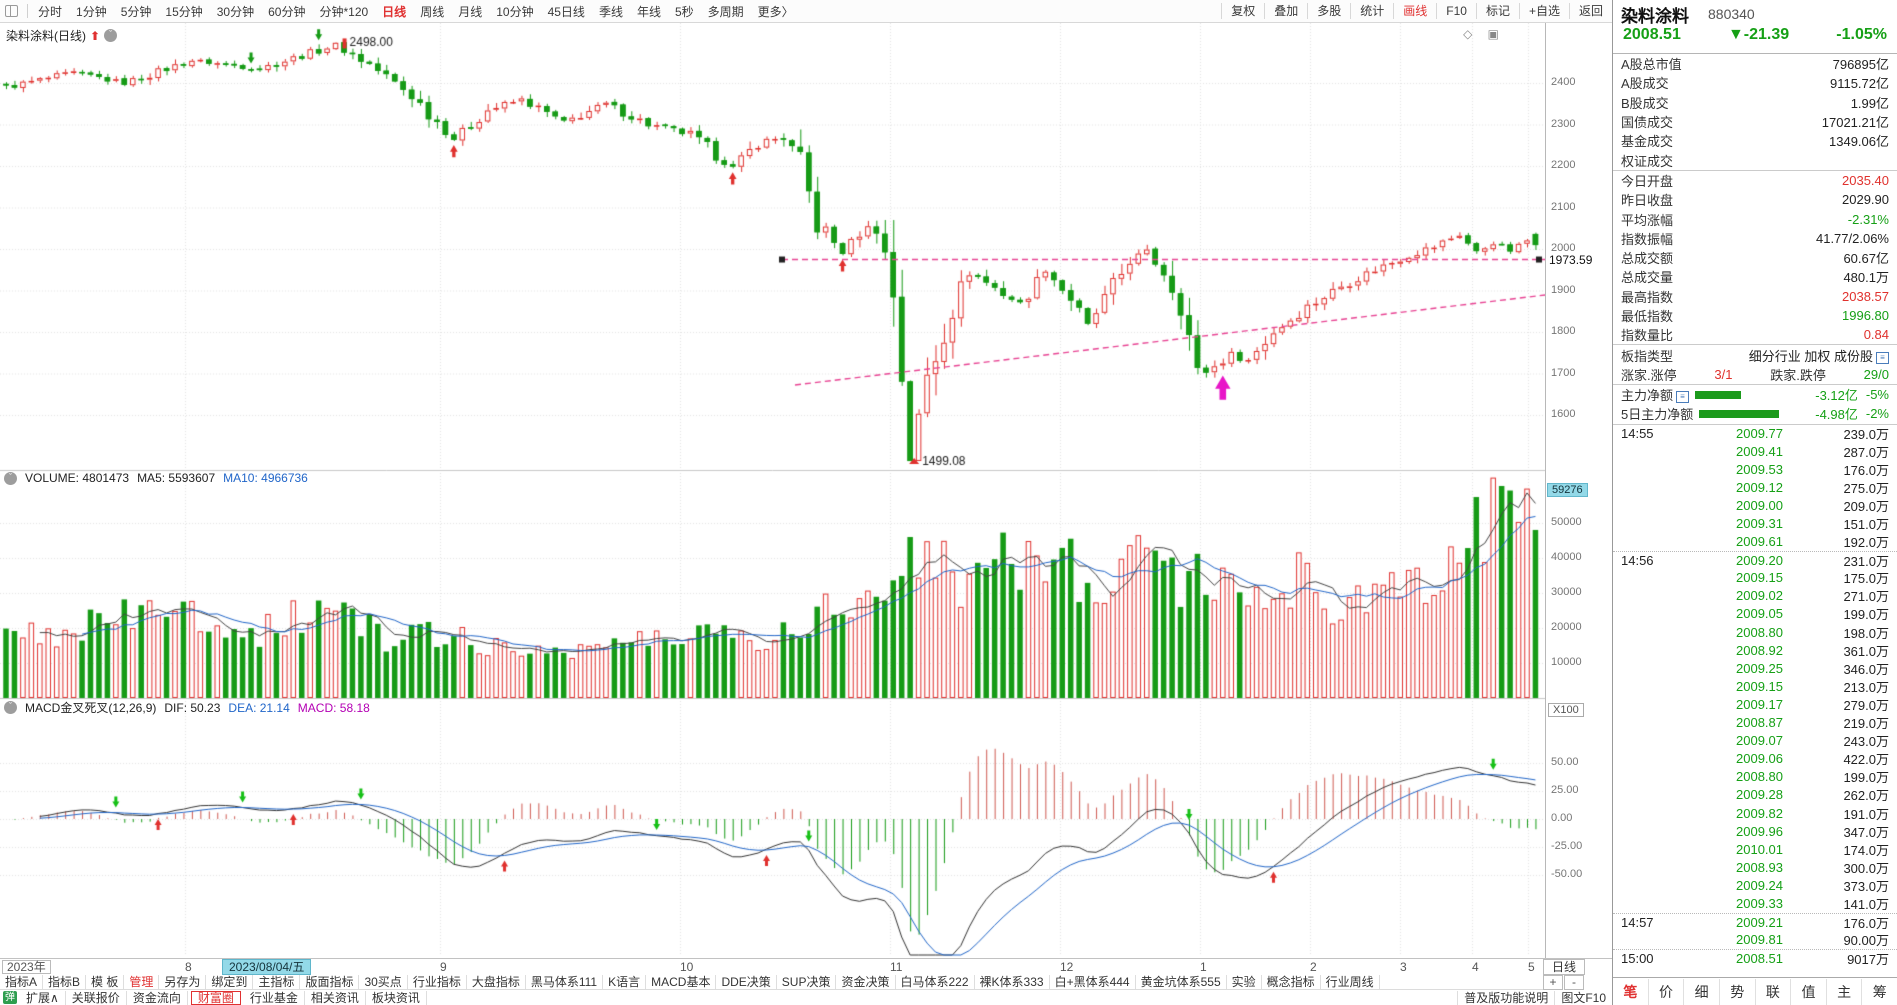 The width and height of the screenshot is (1897, 1005). Describe the element at coordinates (806, 966) in the screenshot. I see `time-axis: 2023年 2023/08/04/五 日线 8 9 10 11 12 1 2 3 4 5` at that location.